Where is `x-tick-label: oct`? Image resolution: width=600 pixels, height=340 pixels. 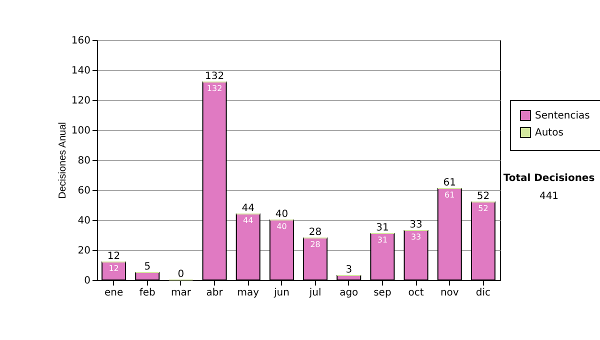
x-tick-label: oct is located at coordinates (416, 293).